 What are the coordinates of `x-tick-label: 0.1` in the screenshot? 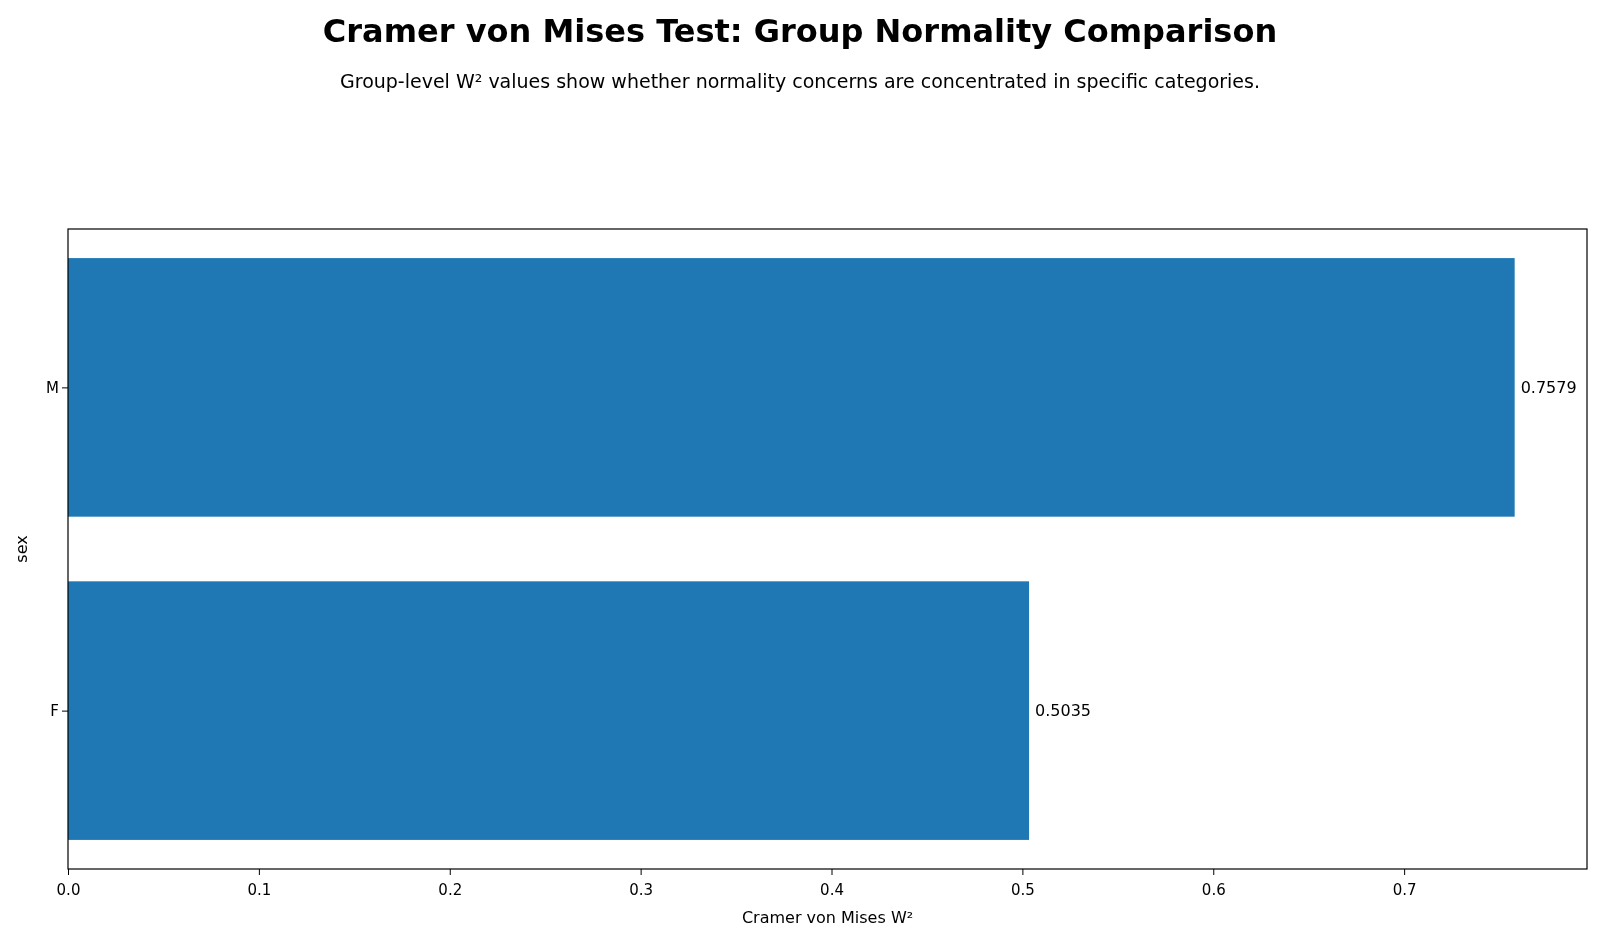 It's located at (259, 889).